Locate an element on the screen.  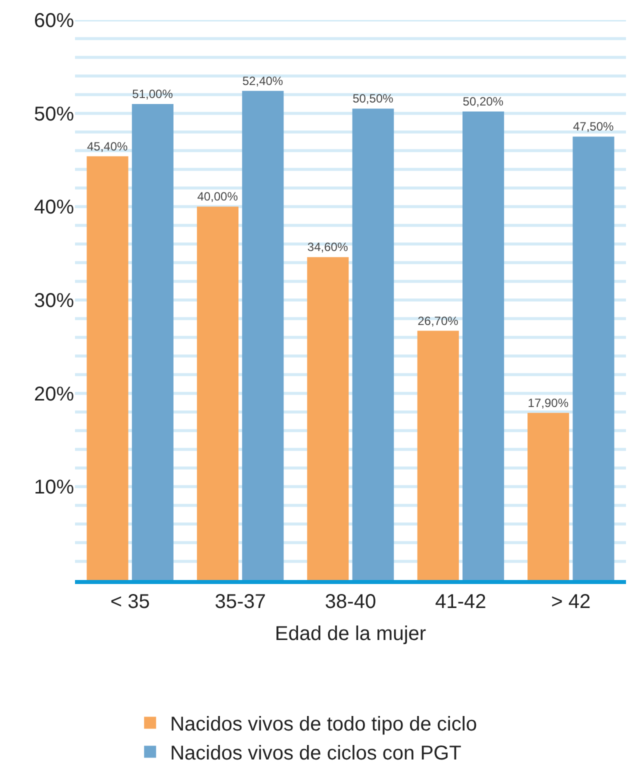
y-tick-label: 50% is located at coordinates (54, 114).